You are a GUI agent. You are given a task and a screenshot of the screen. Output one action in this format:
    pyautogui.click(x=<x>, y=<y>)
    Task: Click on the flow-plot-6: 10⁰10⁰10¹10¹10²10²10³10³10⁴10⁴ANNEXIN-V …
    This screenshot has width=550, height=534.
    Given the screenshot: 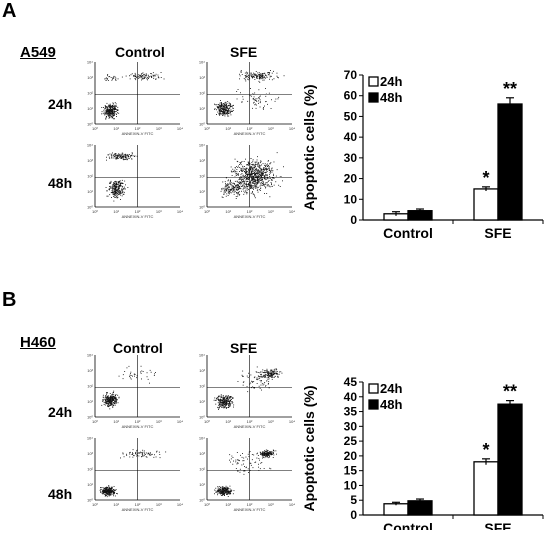 What is the action you would take?
    pyautogui.click(x=247, y=391)
    